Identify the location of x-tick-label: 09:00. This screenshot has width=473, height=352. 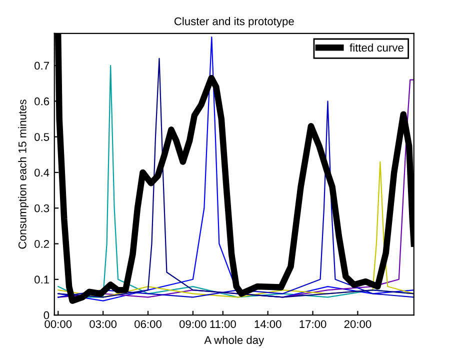
(192, 324).